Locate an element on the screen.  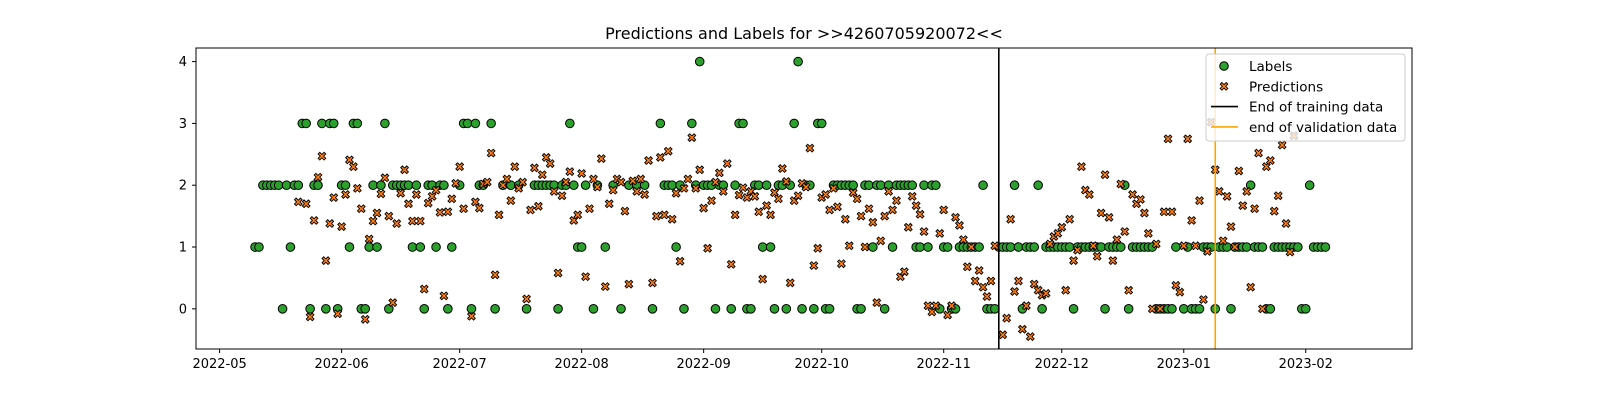
x-tick-label: 2022-11 is located at coordinates (944, 364).